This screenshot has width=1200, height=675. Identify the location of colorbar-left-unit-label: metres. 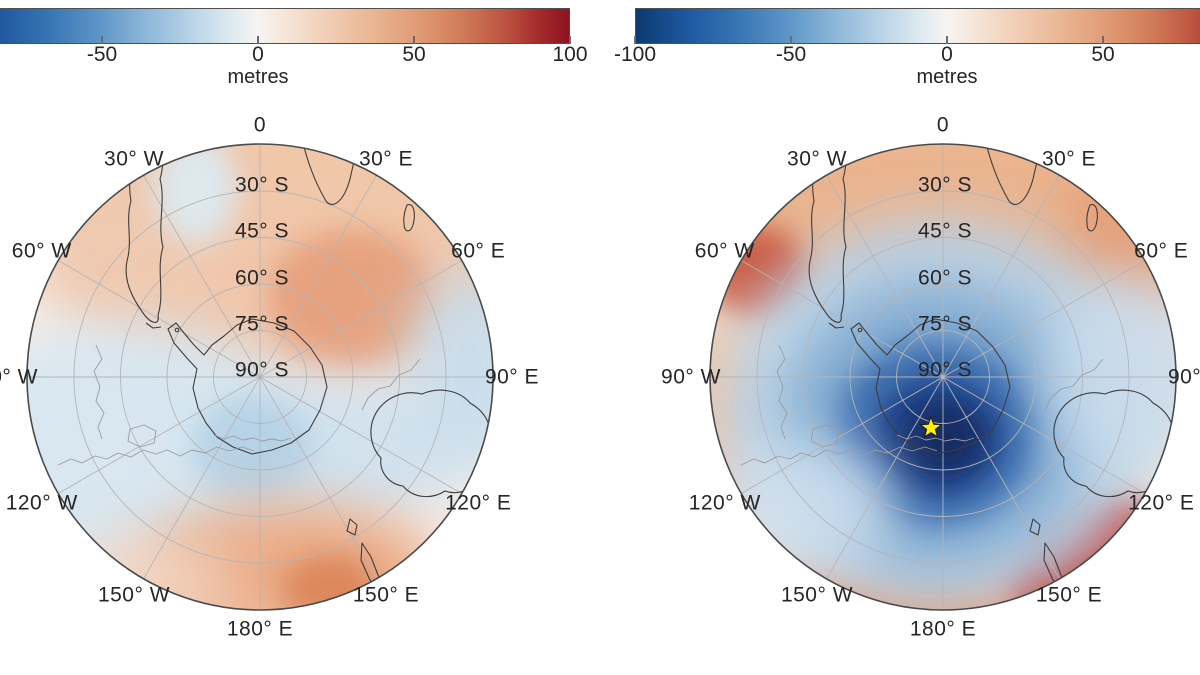
(258, 77).